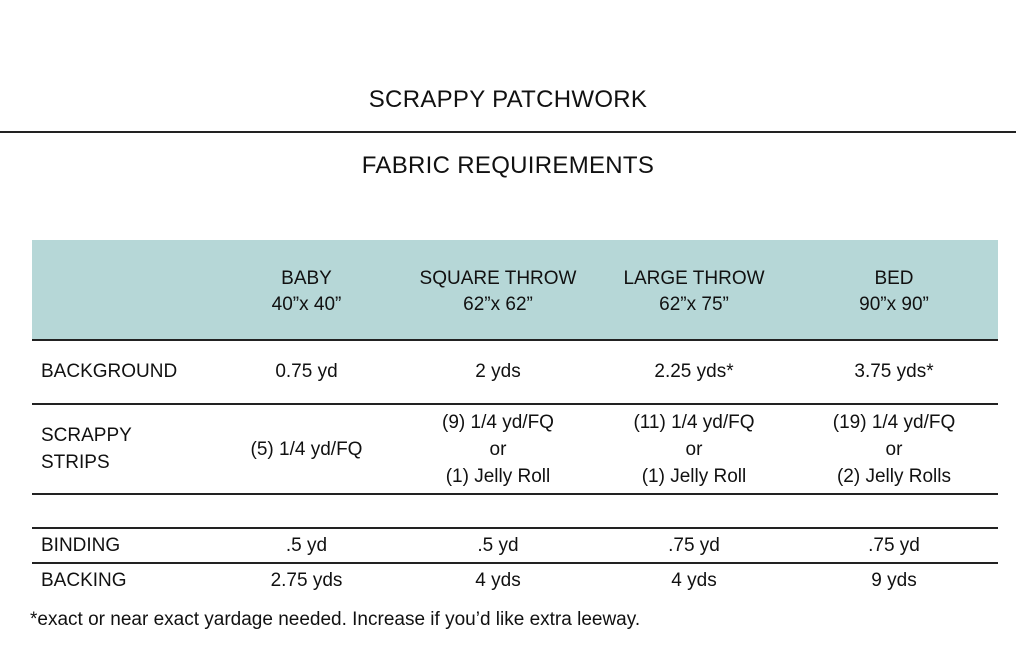  I want to click on table-spacer-row, so click(515, 511).